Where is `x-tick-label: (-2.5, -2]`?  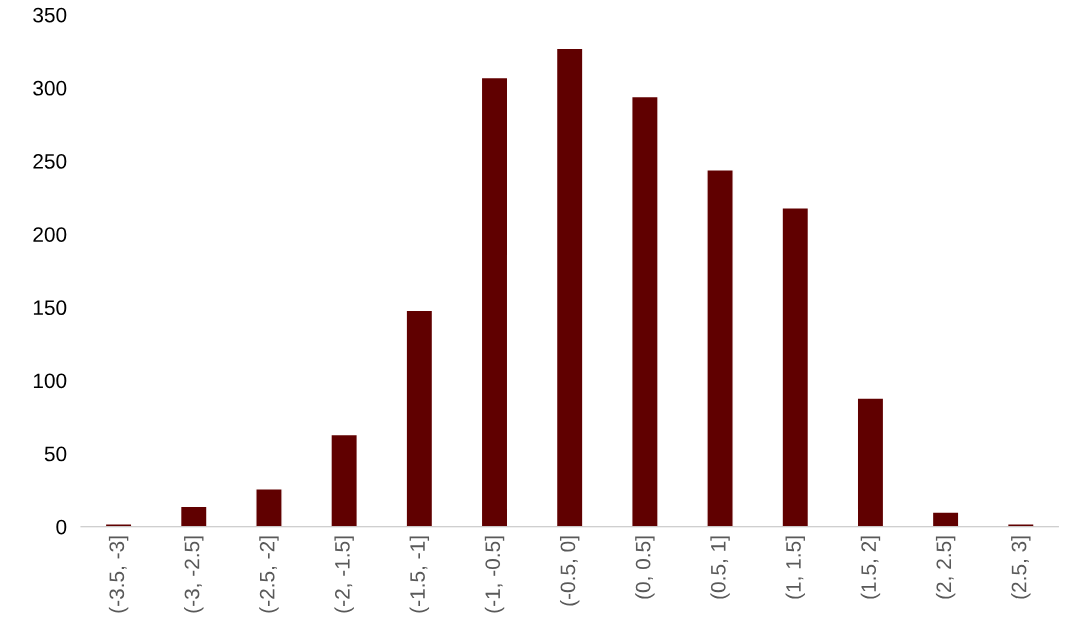
x-tick-label: (-2.5, -2] is located at coordinates (269, 574).